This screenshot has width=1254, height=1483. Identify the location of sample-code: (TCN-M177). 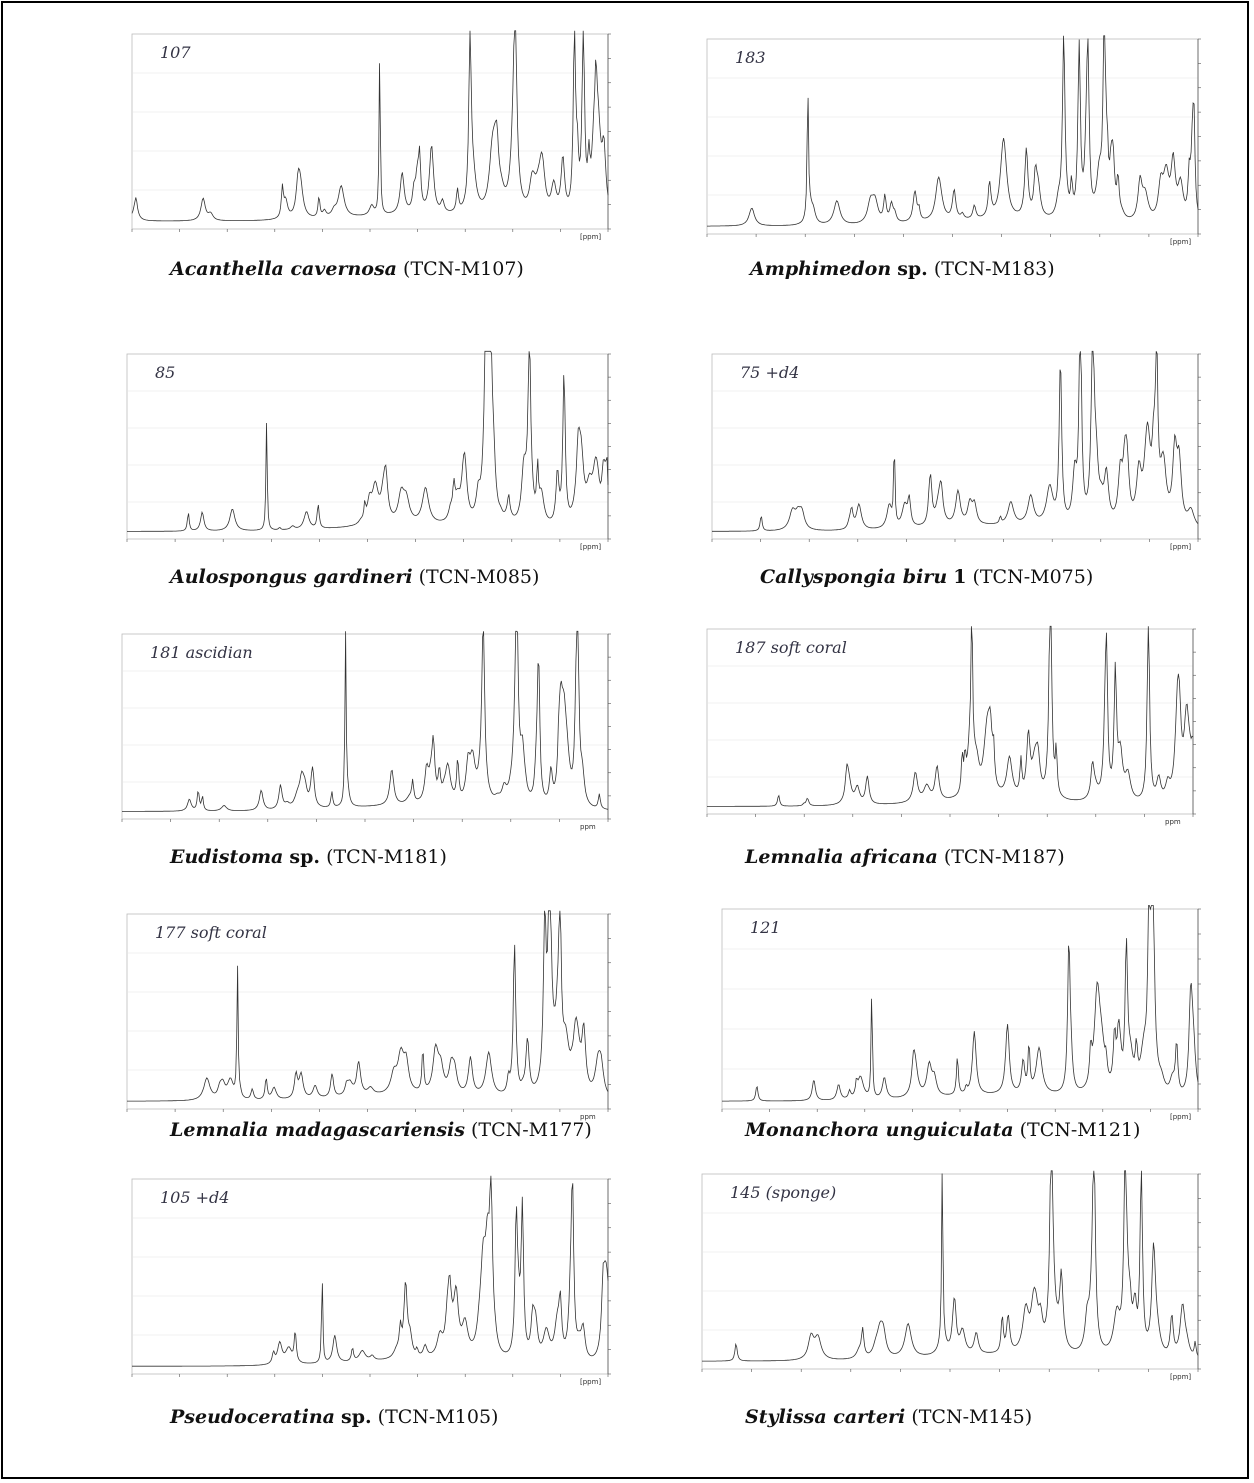
(531, 1130).